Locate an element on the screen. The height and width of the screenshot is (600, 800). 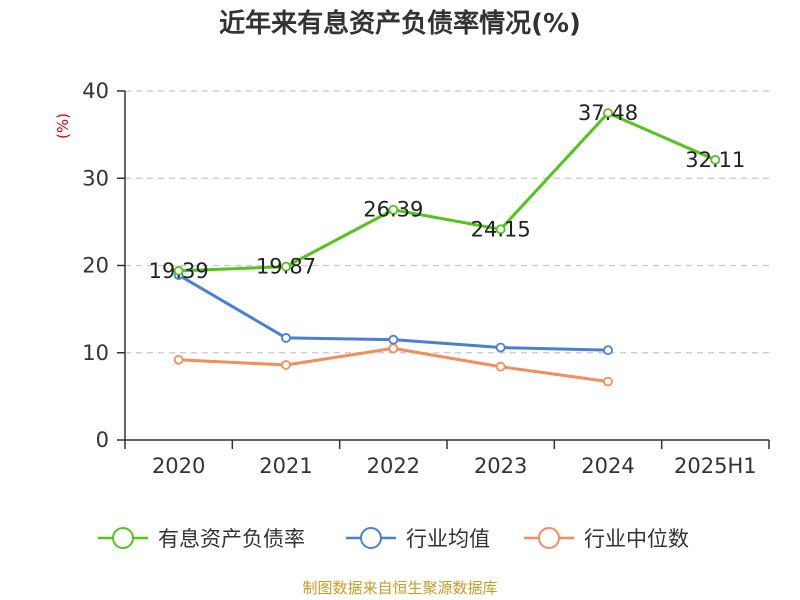
y-tick-label: 10 is located at coordinates (95, 353).